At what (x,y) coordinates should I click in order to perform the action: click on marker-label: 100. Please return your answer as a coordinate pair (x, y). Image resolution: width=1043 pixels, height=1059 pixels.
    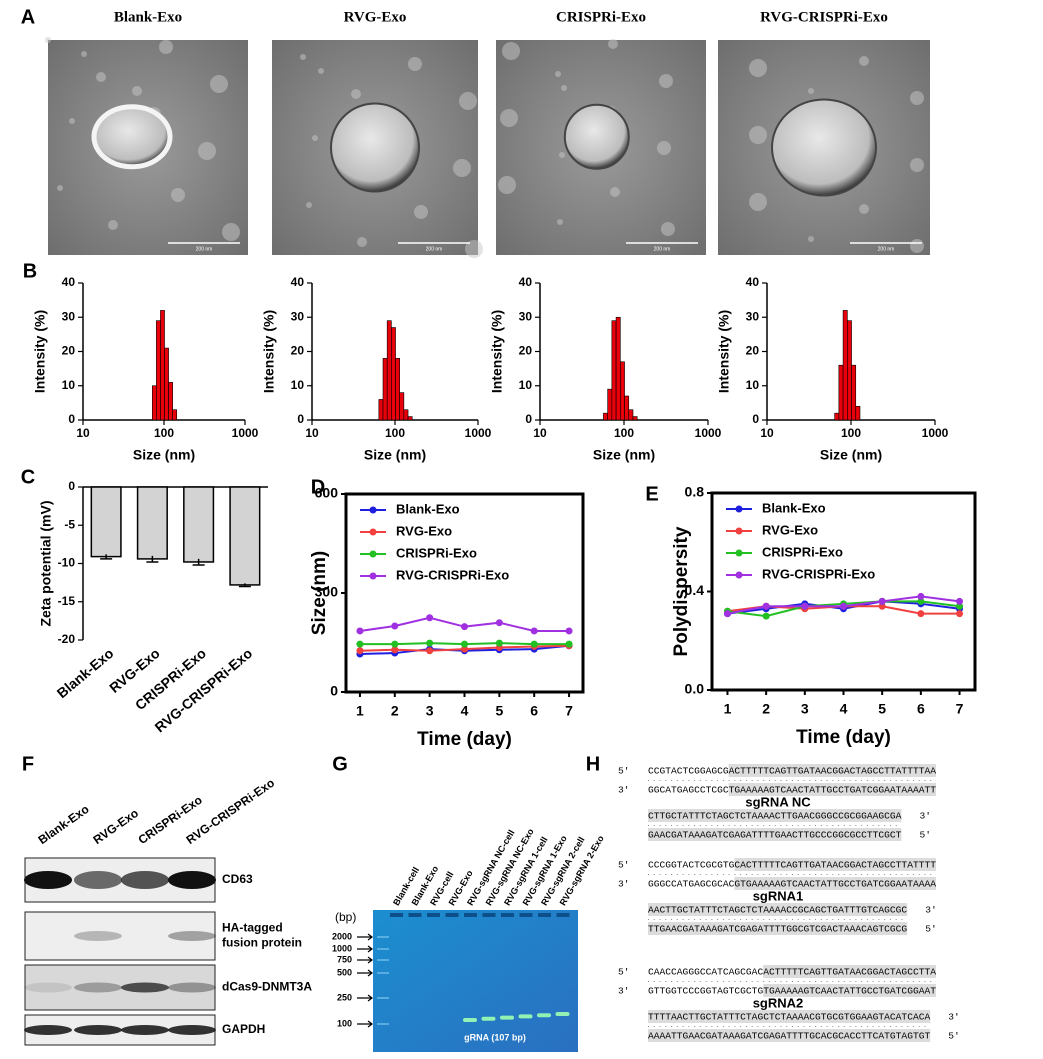
    Looking at the image, I should click on (344, 1023).